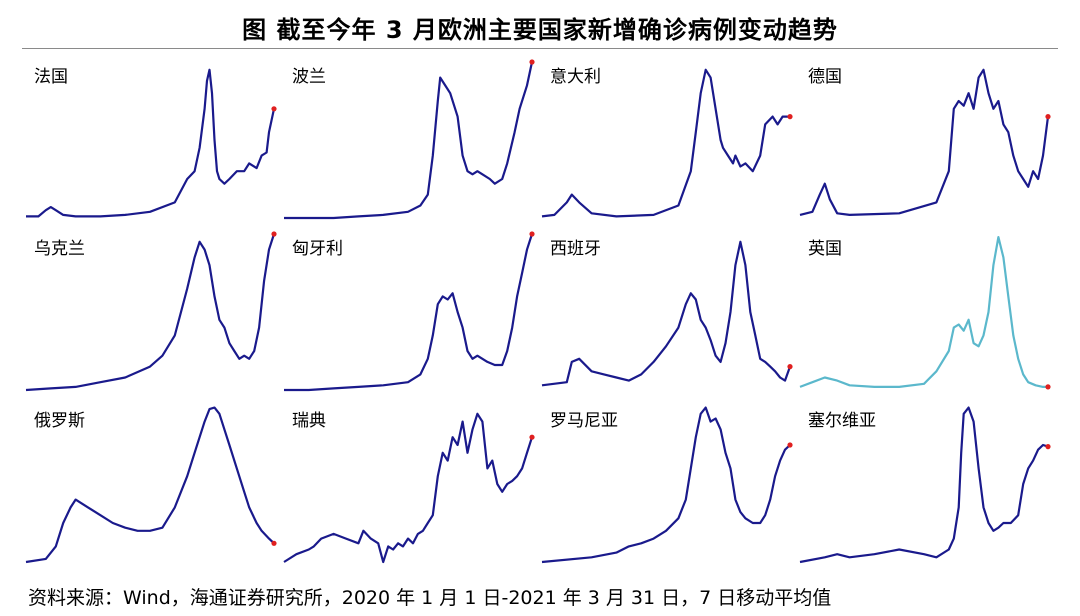 The width and height of the screenshot is (1080, 616). I want to click on panel-2: 波兰, so click(409, 139).